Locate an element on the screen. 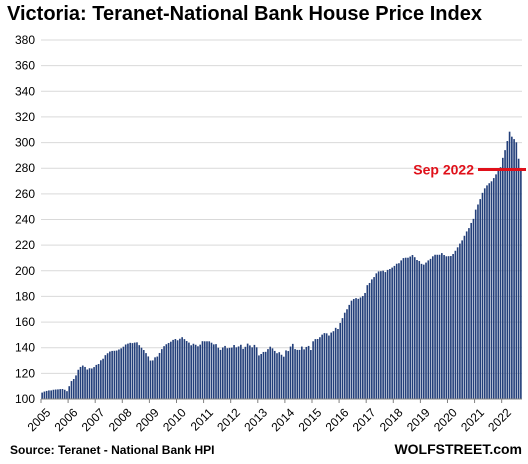 The image size is (528, 464). x-tick-label: 2012 is located at coordinates (228, 419).